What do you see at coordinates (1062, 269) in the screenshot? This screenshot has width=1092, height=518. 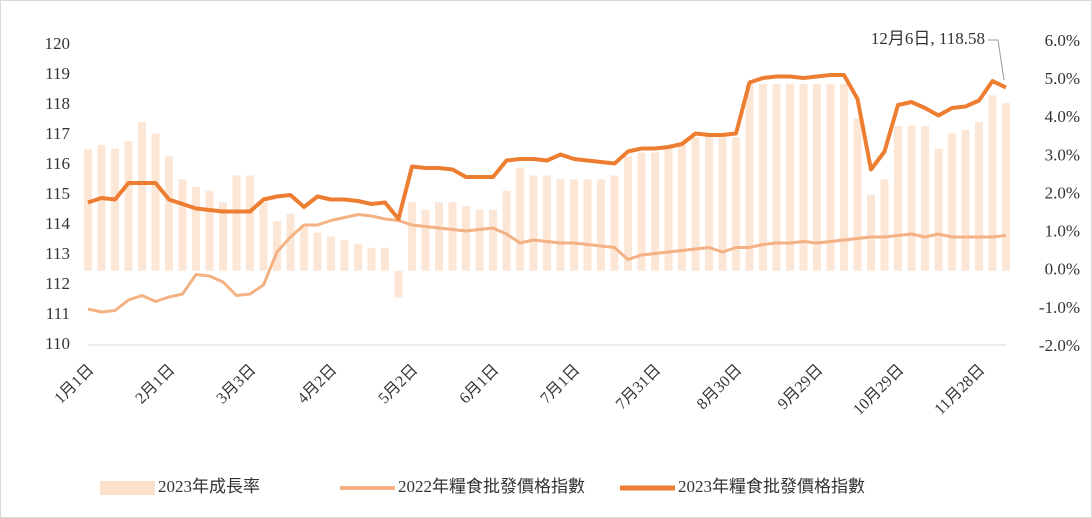 I see `y2-tick-label: 0.0%` at bounding box center [1062, 269].